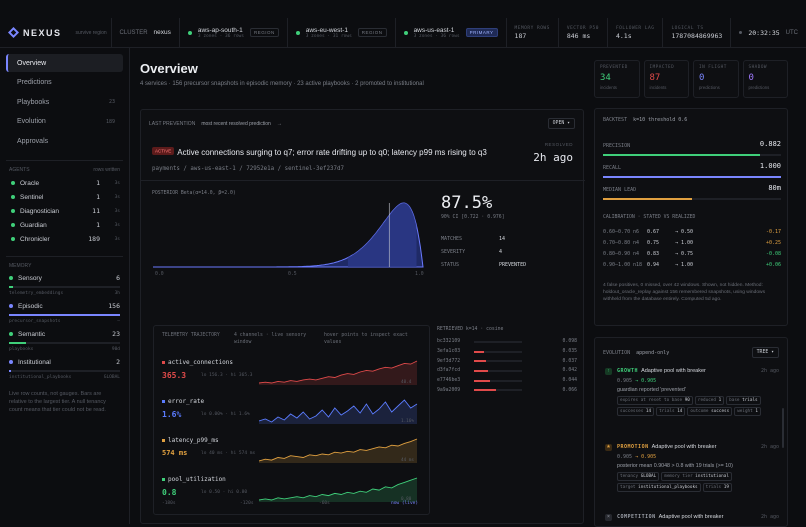 The height and width of the screenshot is (527, 806). Describe the element at coordinates (507, 342) in the screenshot. I see `retrieved-row: bc332109 0.098` at that location.